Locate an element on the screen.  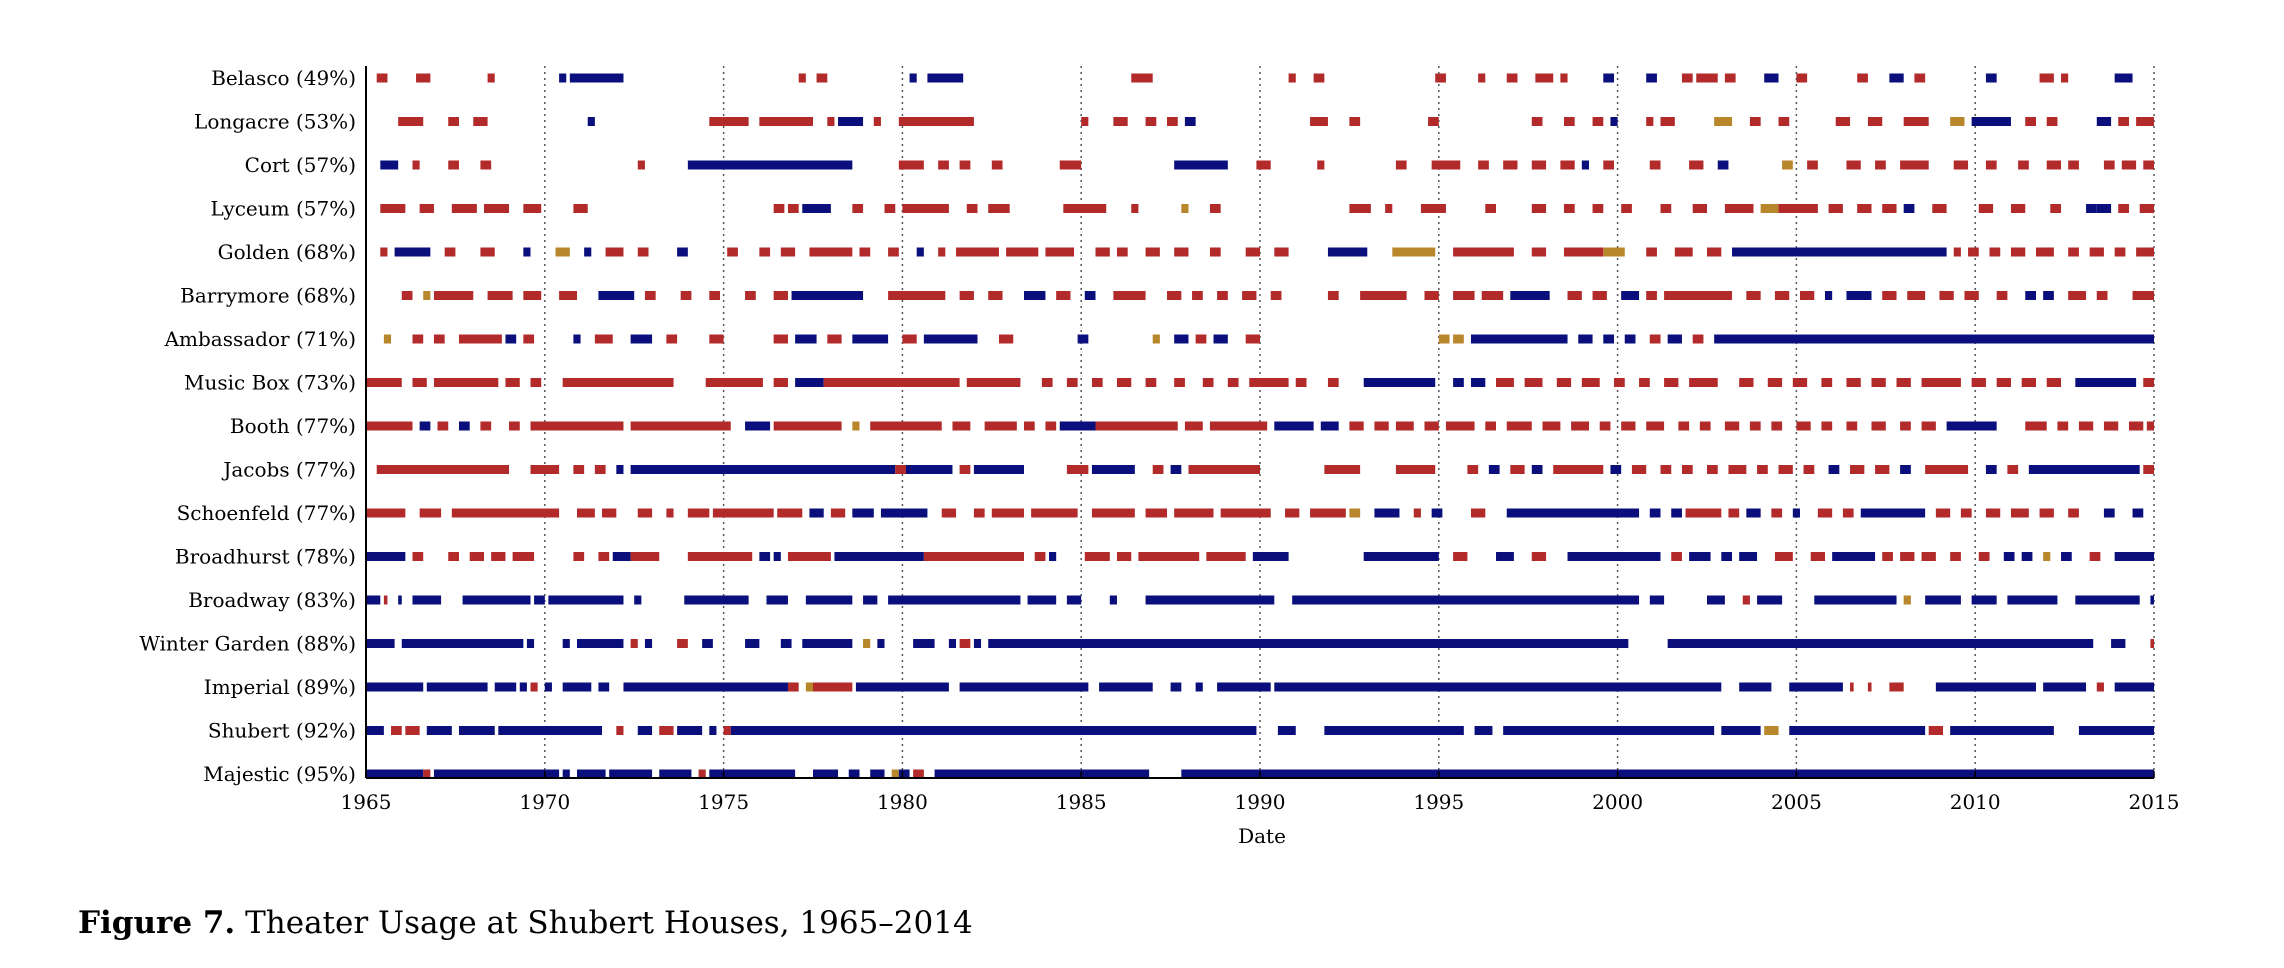
x-tick-label: 1965 is located at coordinates (366, 802).